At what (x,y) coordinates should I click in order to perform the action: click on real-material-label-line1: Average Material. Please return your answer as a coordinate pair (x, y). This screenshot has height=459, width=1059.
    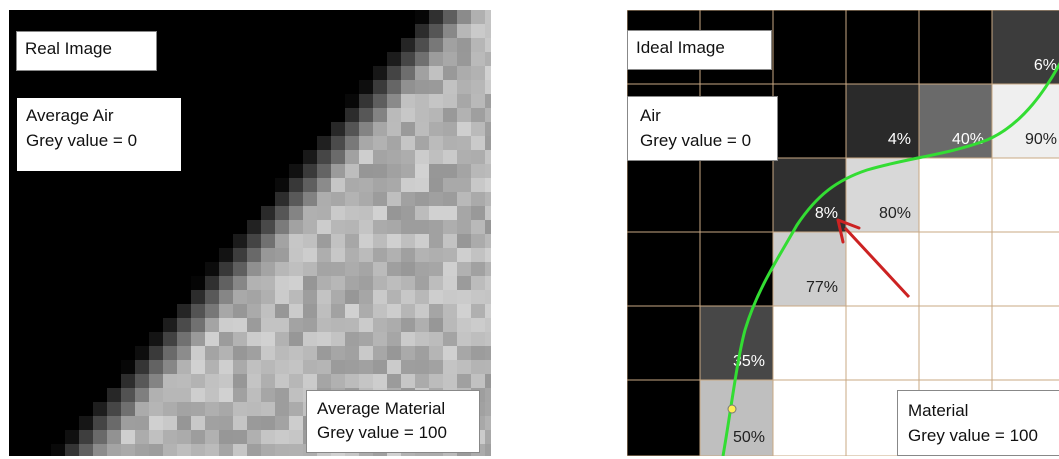
    Looking at the image, I should click on (381, 408).